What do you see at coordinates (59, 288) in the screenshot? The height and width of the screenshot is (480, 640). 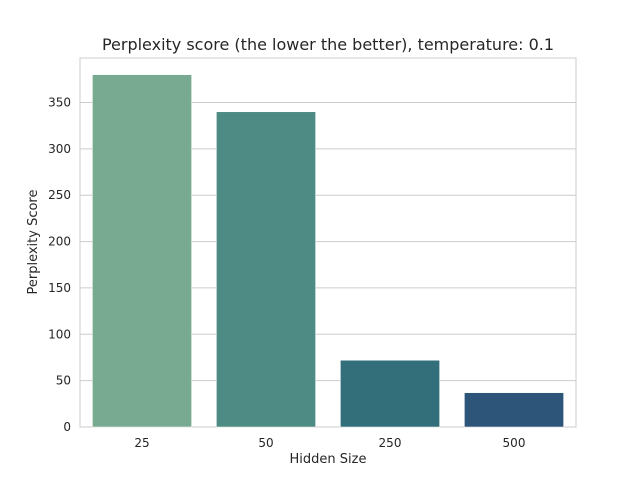 I see `y-tick-label: 150` at bounding box center [59, 288].